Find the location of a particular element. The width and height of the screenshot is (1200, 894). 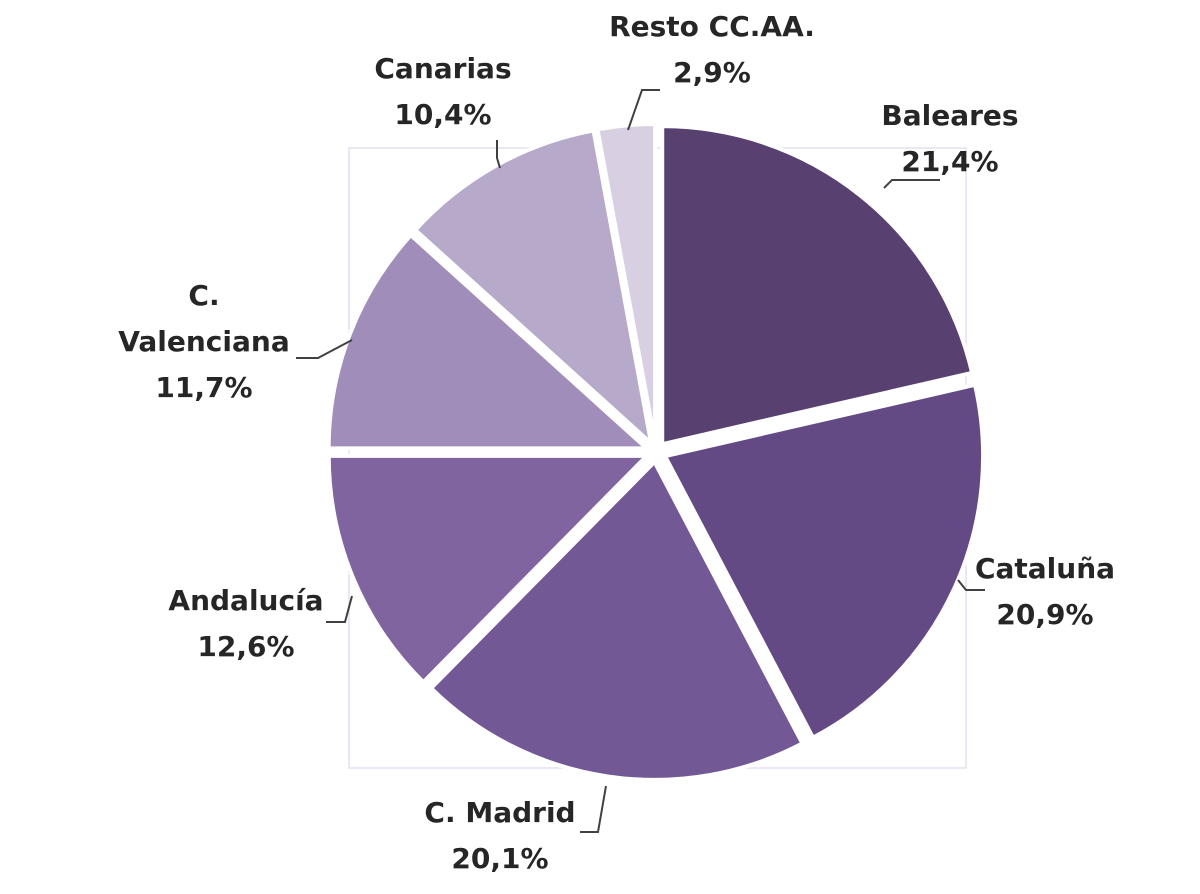

data-label-value: 20,1% is located at coordinates (499, 858).